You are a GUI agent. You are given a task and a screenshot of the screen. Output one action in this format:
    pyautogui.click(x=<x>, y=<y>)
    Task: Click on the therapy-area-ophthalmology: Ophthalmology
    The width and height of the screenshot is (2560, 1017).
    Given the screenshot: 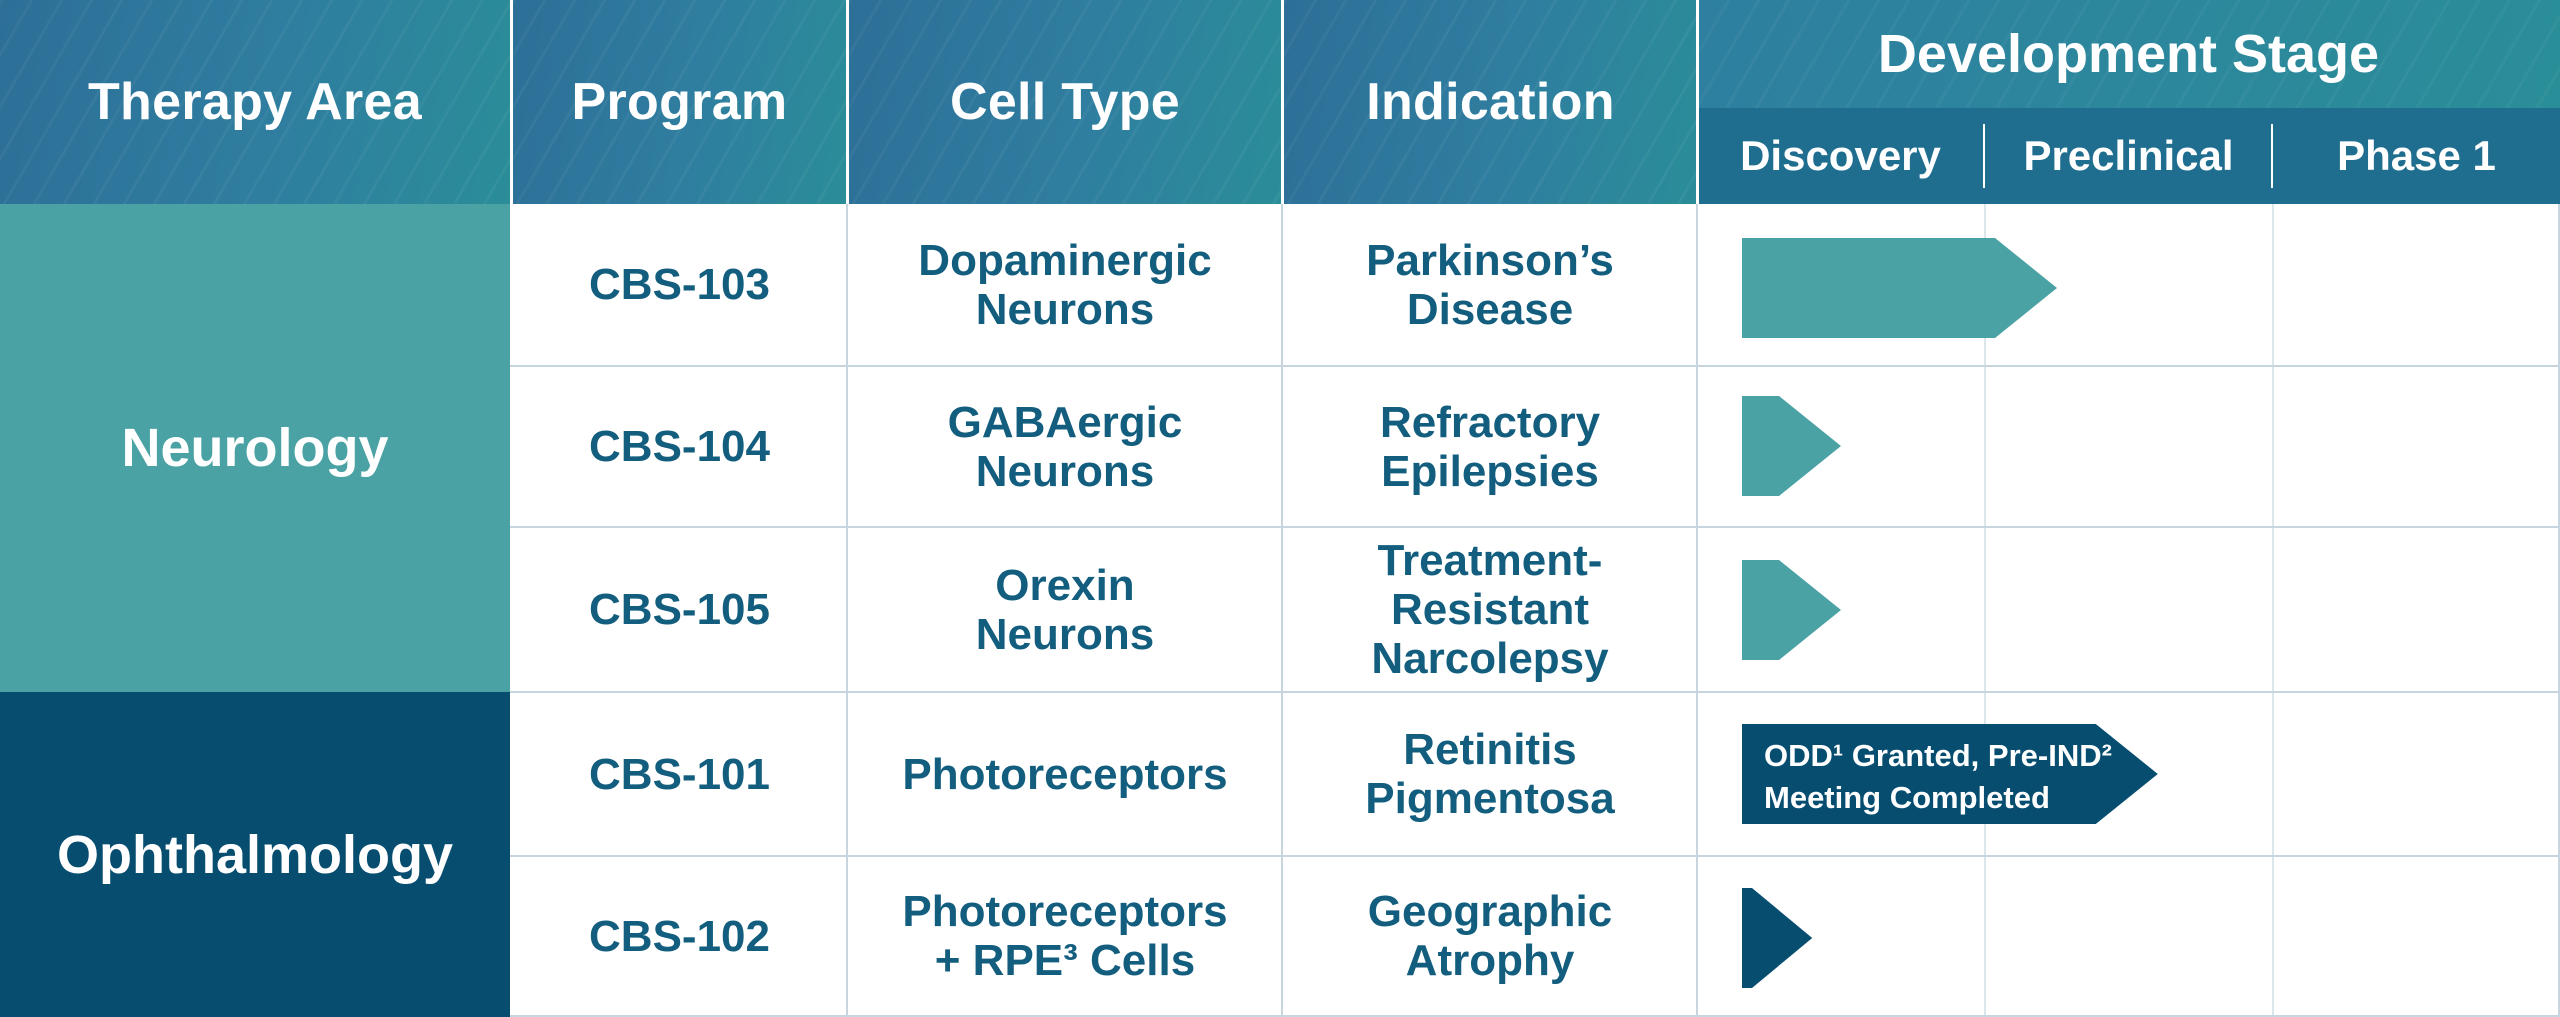 What is the action you would take?
    pyautogui.click(x=255, y=854)
    